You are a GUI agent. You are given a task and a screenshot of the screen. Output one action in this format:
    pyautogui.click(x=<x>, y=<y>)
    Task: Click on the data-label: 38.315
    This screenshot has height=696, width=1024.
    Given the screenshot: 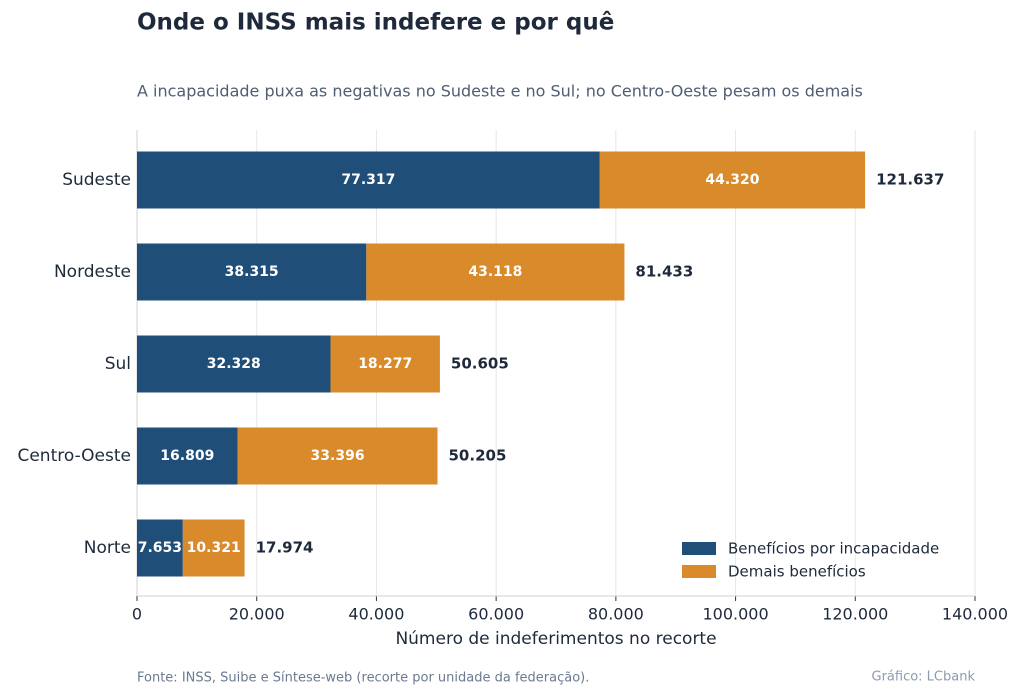 What is the action you would take?
    pyautogui.click(x=252, y=272)
    